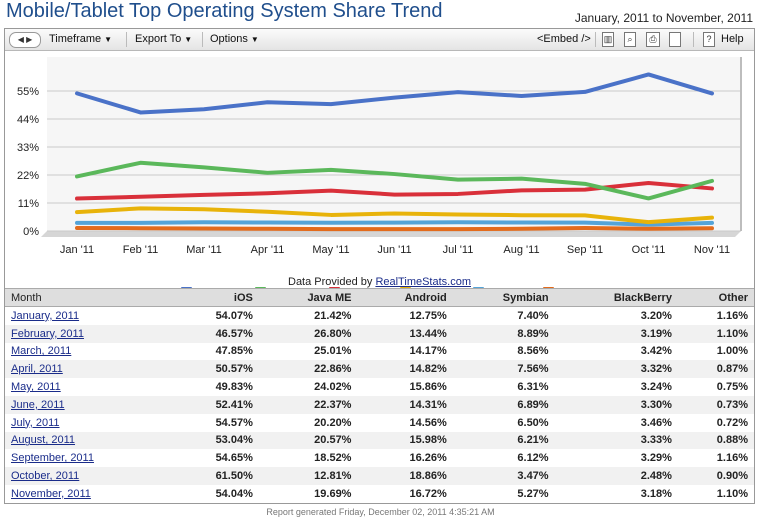 Image resolution: width=761 pixels, height=524 pixels. What do you see at coordinates (28, 204) in the screenshot?
I see `y-tick-label: 11%` at bounding box center [28, 204].